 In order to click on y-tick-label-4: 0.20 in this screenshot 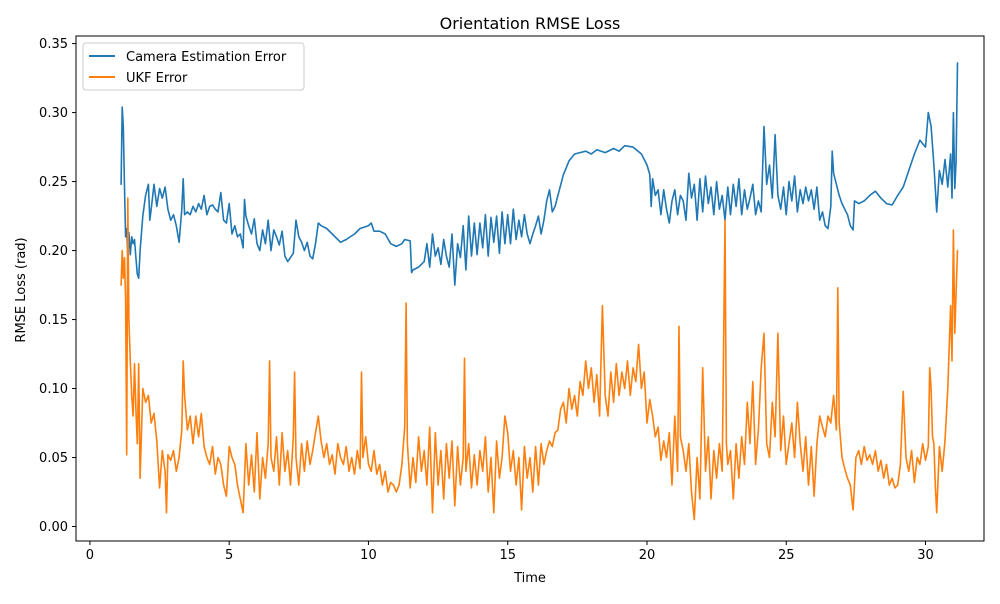, I will do `click(53, 251)`.